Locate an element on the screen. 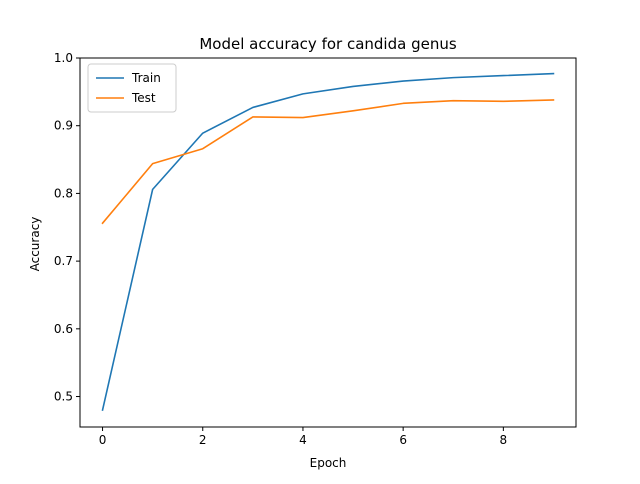 This screenshot has height=484, width=640. legend-label-test: Test is located at coordinates (143, 98).